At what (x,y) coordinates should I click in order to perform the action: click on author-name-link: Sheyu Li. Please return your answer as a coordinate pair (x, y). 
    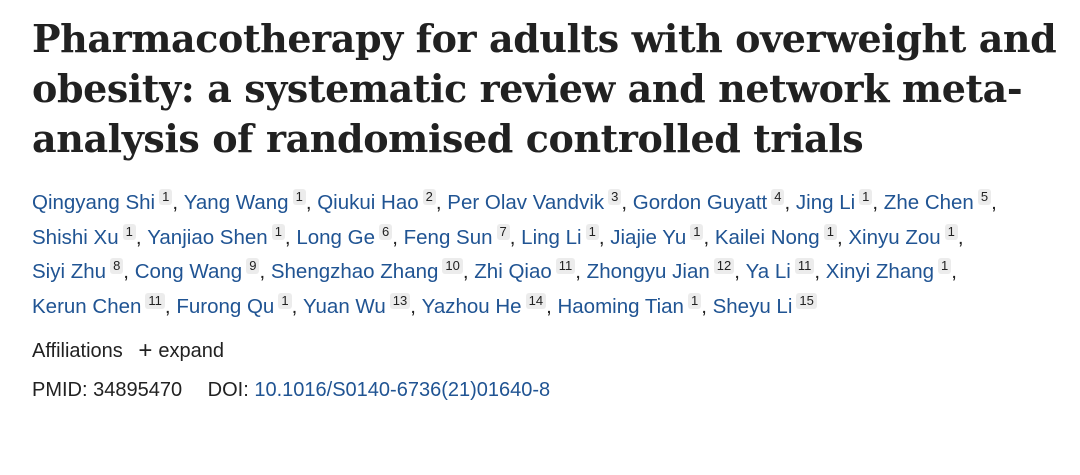
    Looking at the image, I should click on (752, 306).